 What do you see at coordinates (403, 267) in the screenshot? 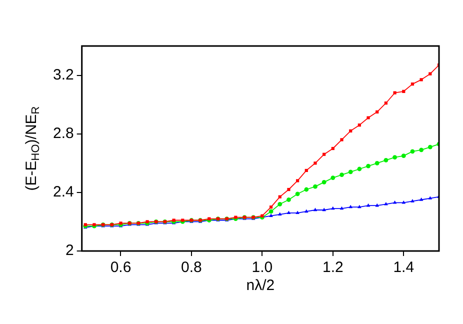
I see `x-tick-label: 1.4` at bounding box center [403, 267].